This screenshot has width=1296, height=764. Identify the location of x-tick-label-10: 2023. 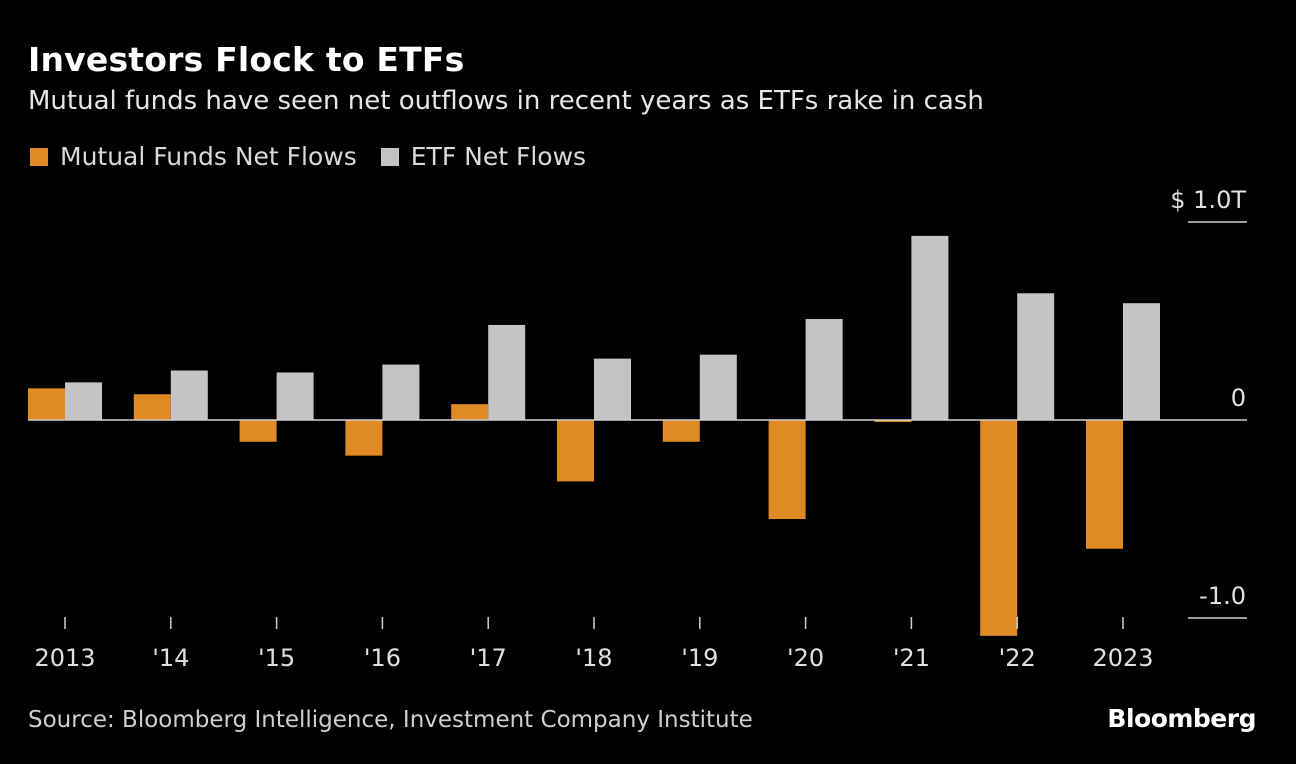
(1122, 658).